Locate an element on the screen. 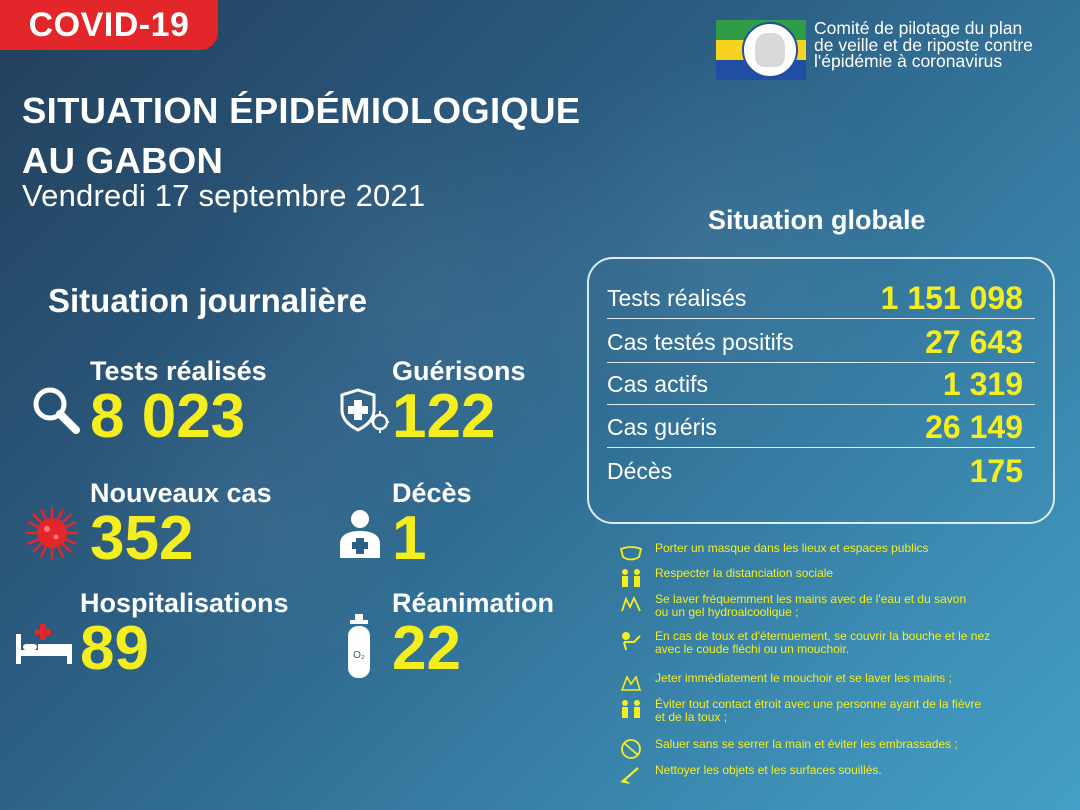  shield-cross-virus-icon is located at coordinates (364, 410).